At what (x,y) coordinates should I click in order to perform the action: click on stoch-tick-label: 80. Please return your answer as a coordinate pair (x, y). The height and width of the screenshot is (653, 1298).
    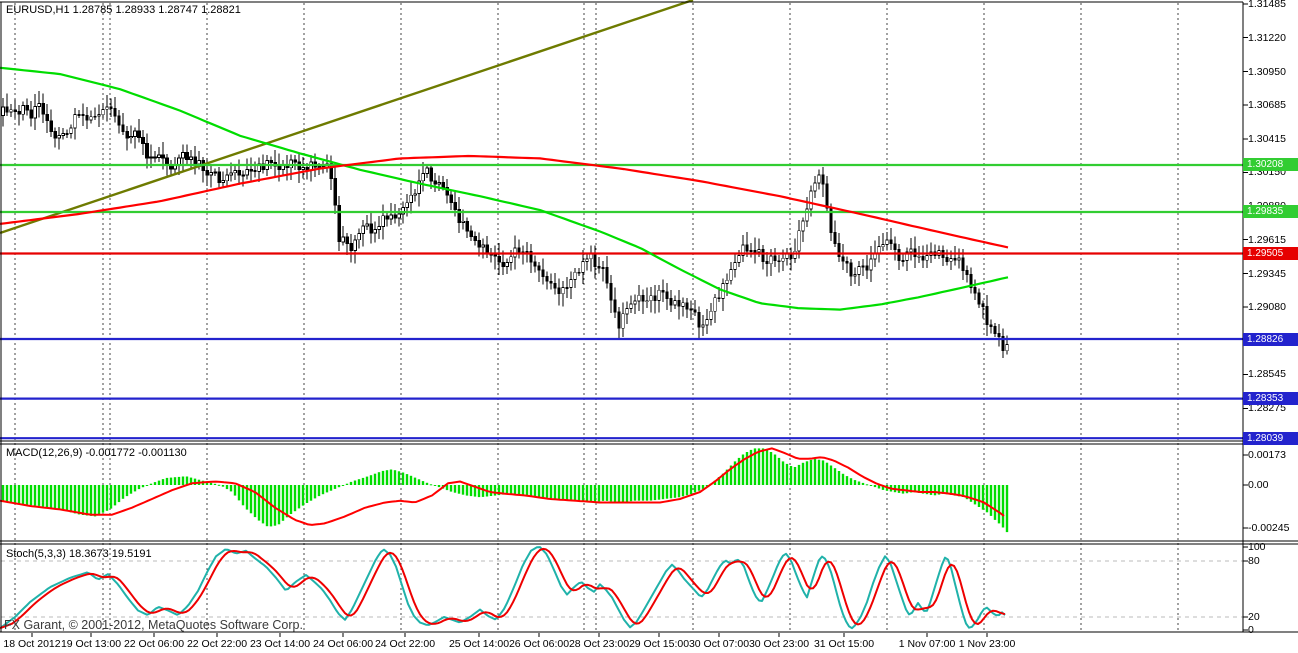
    Looking at the image, I should click on (1254, 561).